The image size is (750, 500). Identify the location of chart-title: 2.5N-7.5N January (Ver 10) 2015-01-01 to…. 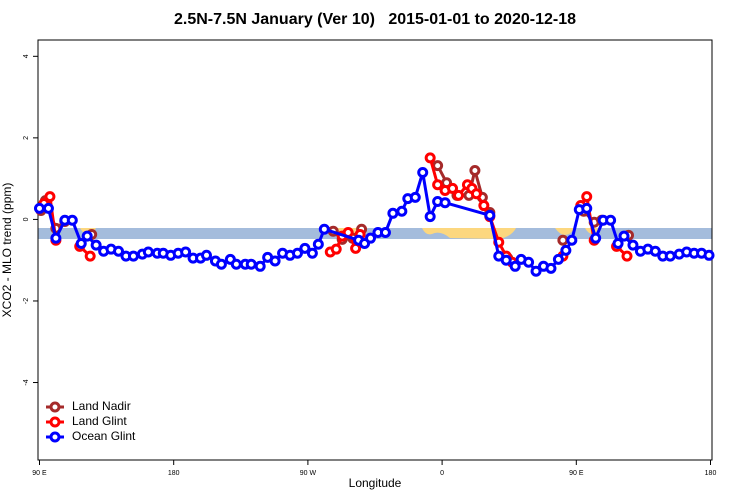
(375, 19).